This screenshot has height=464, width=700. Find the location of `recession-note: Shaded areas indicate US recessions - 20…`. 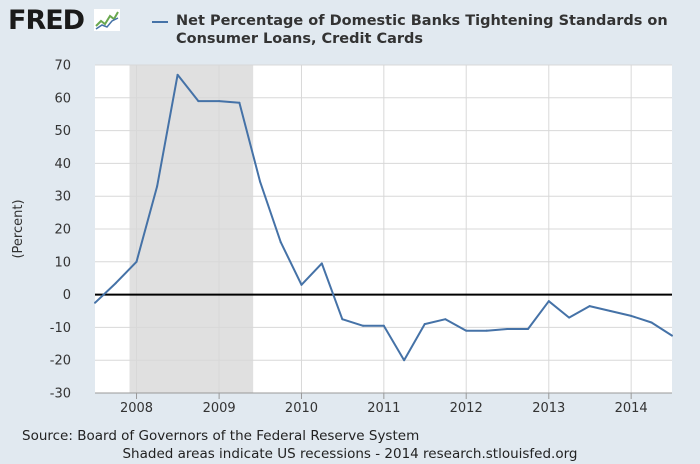

recession-note: Shaded areas indicate US recessions - 20… is located at coordinates (350, 454).